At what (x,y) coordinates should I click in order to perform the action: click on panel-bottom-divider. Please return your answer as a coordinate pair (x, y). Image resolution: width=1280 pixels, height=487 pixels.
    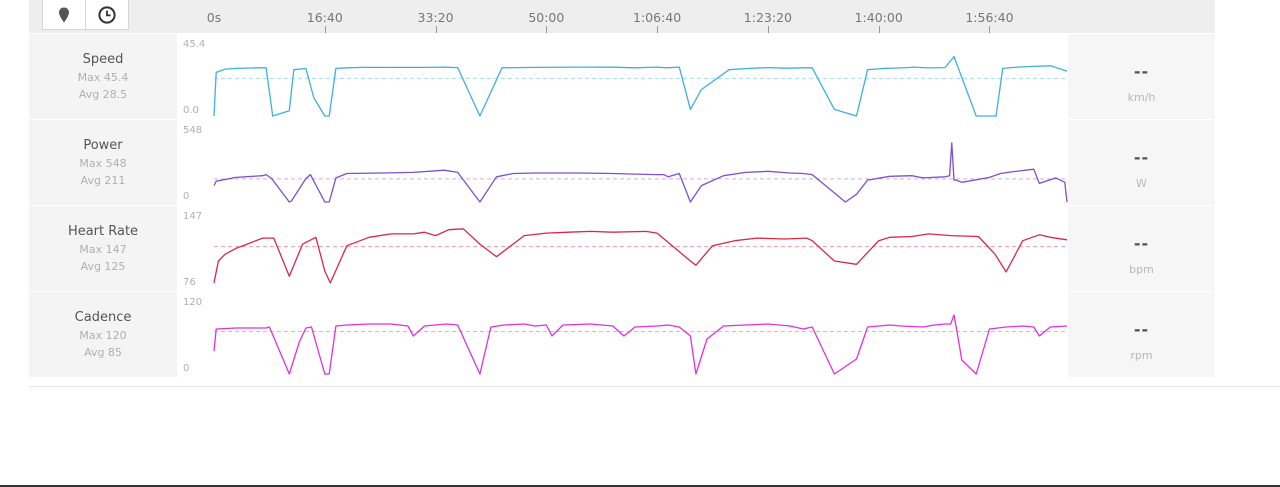
    Looking at the image, I should click on (654, 386).